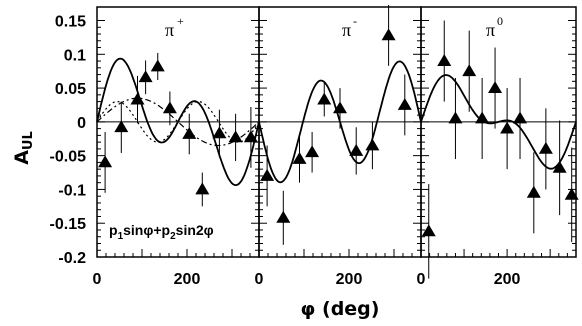 The image size is (582, 326). What do you see at coordinates (75, 55) in the screenshot?
I see `y-tick-label: 0.1` at bounding box center [75, 55].